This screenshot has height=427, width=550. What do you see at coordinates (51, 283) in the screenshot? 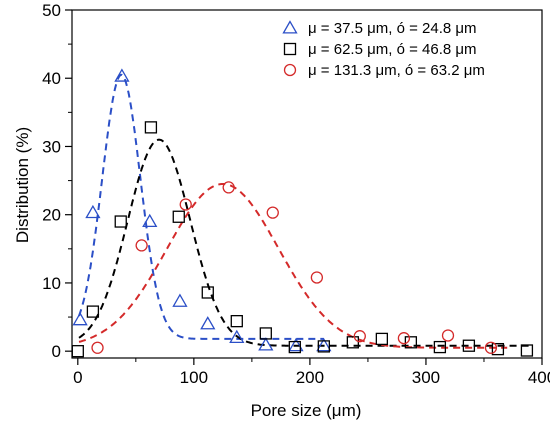
I see `y-tick-label: 10` at bounding box center [51, 283].